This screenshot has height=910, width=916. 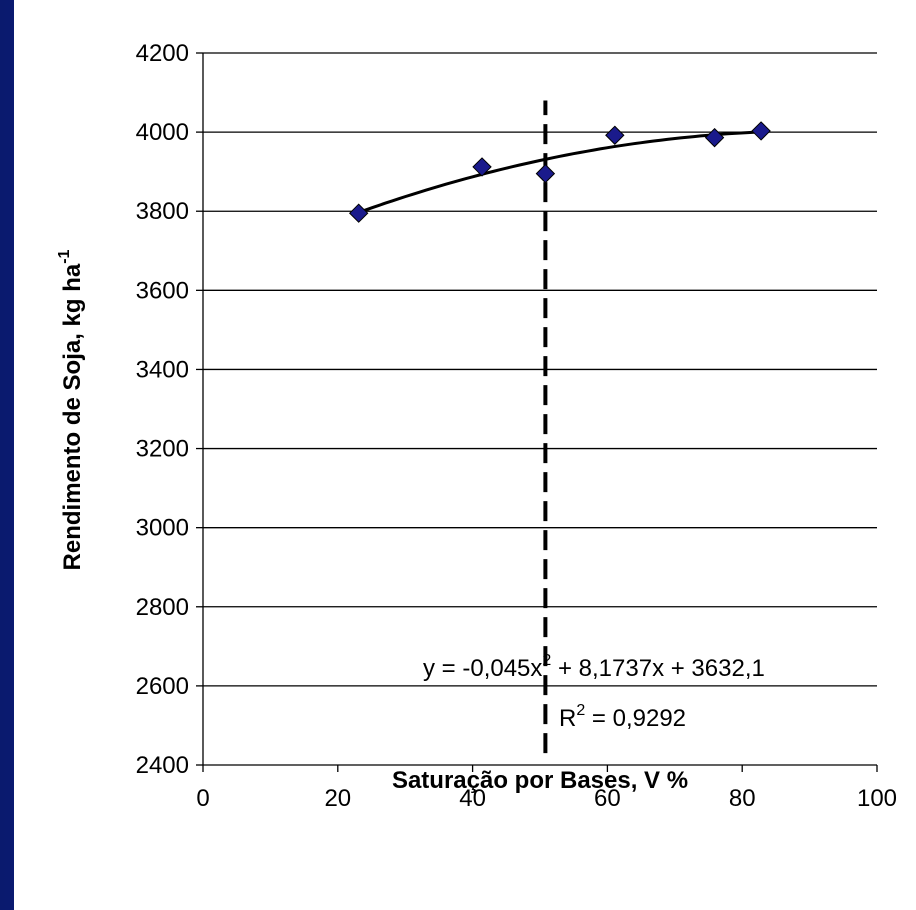 I want to click on r-squared-label: R2 = 0,9292, so click(x=622, y=717).